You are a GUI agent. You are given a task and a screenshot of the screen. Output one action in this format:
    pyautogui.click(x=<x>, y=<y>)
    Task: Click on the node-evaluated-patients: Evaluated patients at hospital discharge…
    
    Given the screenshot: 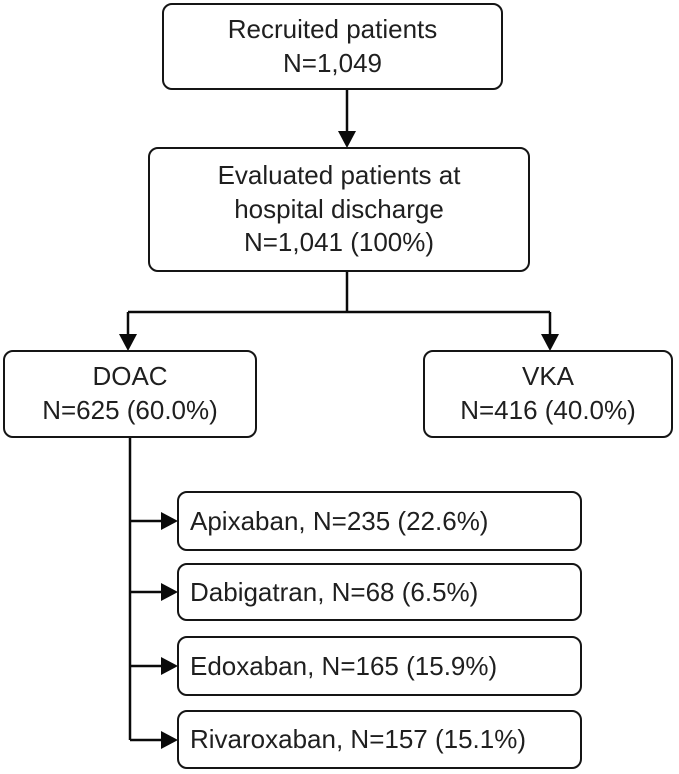 What is the action you would take?
    pyautogui.click(x=339, y=209)
    